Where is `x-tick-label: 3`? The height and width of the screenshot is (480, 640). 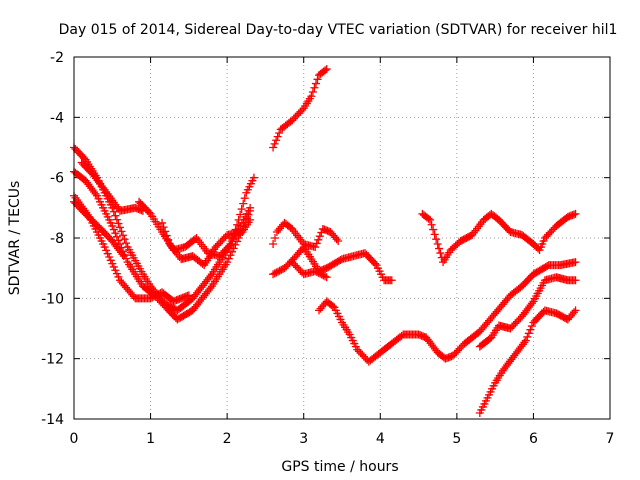
x-tick-label: 3 is located at coordinates (303, 439).